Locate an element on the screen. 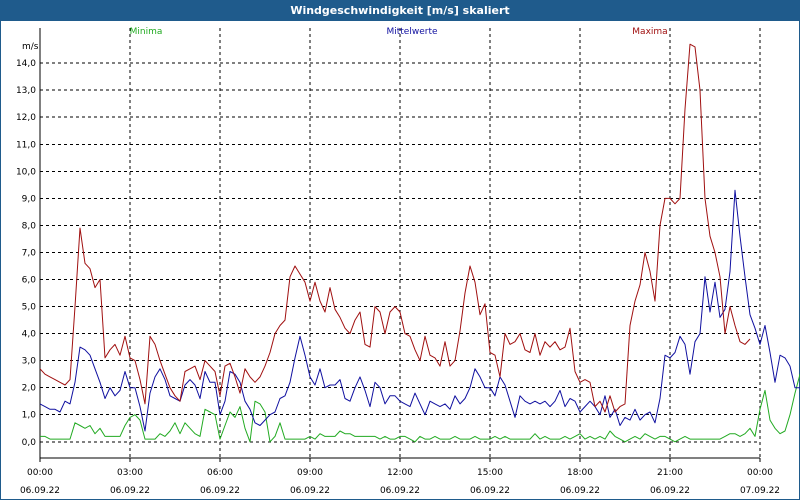 The width and height of the screenshot is (800, 500). x-tick-time: 03:00 is located at coordinates (130, 473).